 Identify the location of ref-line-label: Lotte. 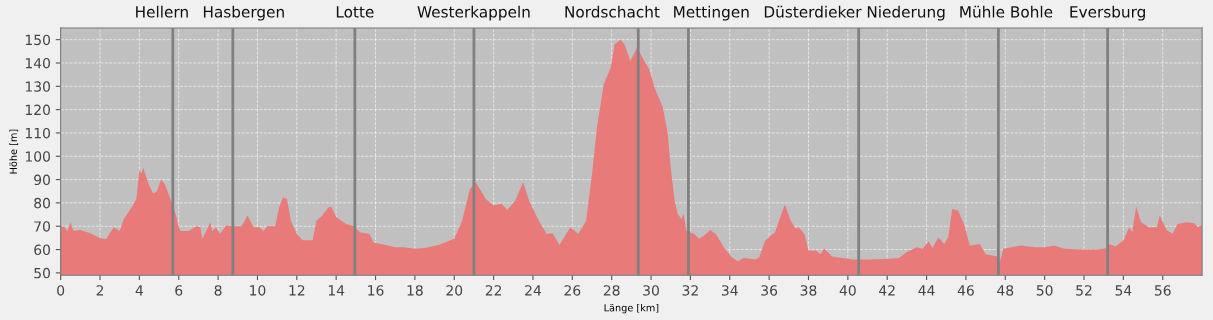
(355, 12).